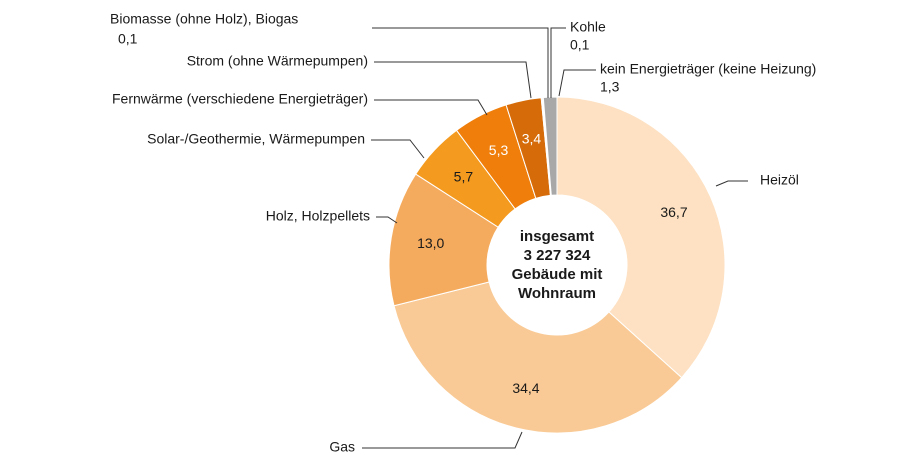 The width and height of the screenshot is (904, 460). Describe the element at coordinates (557, 265) in the screenshot. I see `center-label: insgesamt 3 227 324 Gebäude mit Wohnraum` at that location.